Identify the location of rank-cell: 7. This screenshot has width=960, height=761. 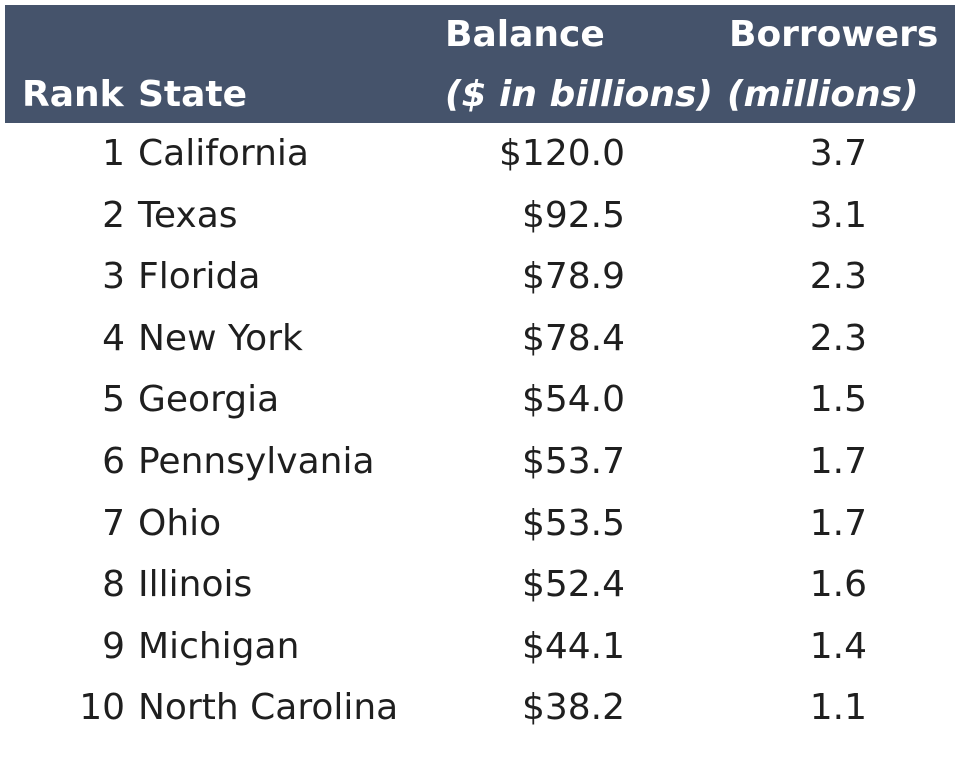
(113, 523).